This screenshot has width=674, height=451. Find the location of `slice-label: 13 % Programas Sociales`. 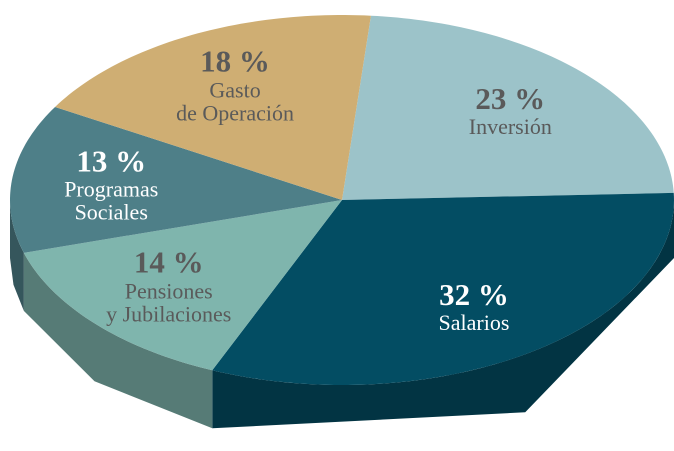

slice-label: 13 % Programas Sociales is located at coordinates (111, 184).